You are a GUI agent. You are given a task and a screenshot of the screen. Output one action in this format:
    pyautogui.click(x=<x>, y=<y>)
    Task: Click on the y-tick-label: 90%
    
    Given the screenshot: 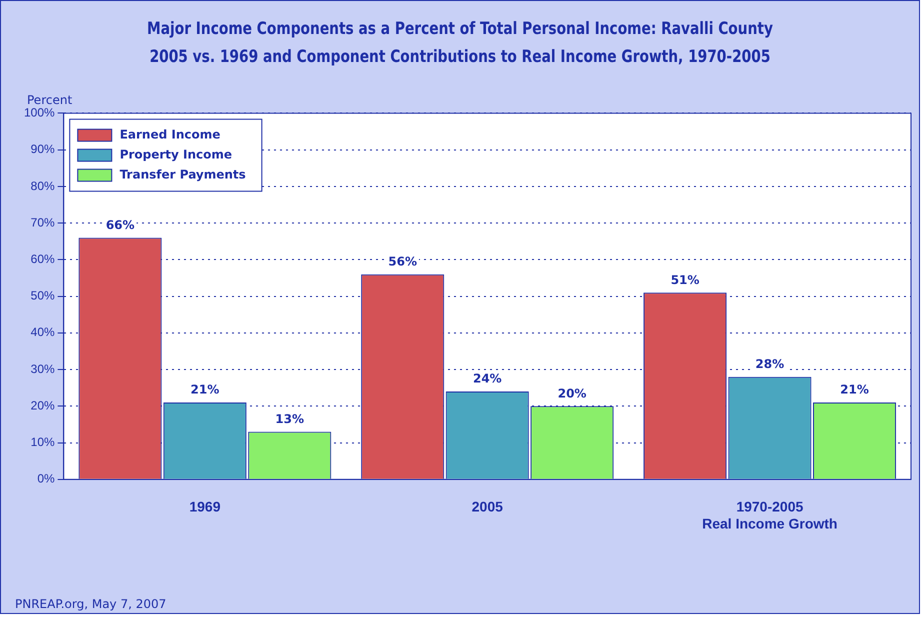 What is the action you would take?
    pyautogui.click(x=43, y=149)
    